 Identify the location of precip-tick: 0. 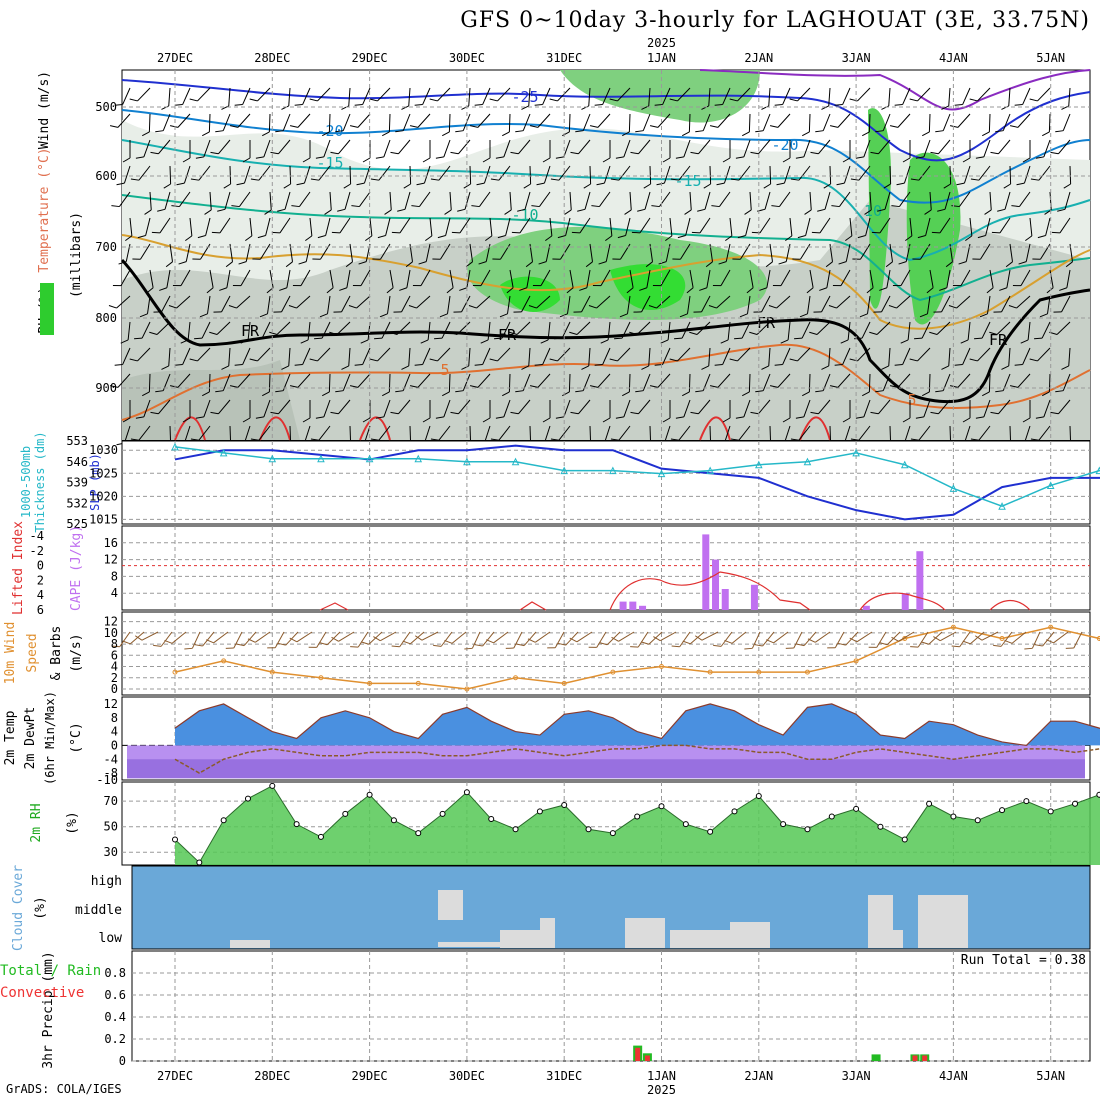
(122, 1061).